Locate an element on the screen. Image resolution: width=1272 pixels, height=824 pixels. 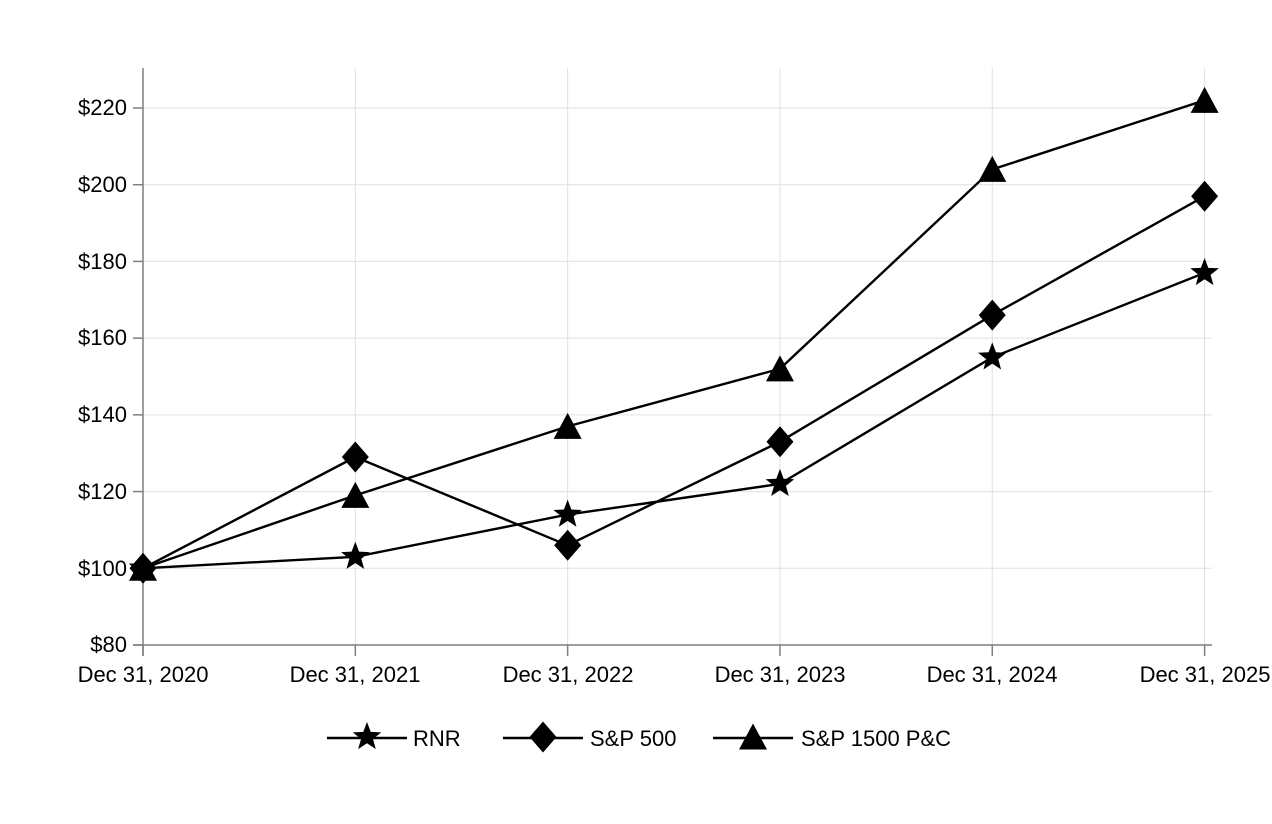
x-axis-tick-label: Dec 31, 2020 is located at coordinates (143, 674).